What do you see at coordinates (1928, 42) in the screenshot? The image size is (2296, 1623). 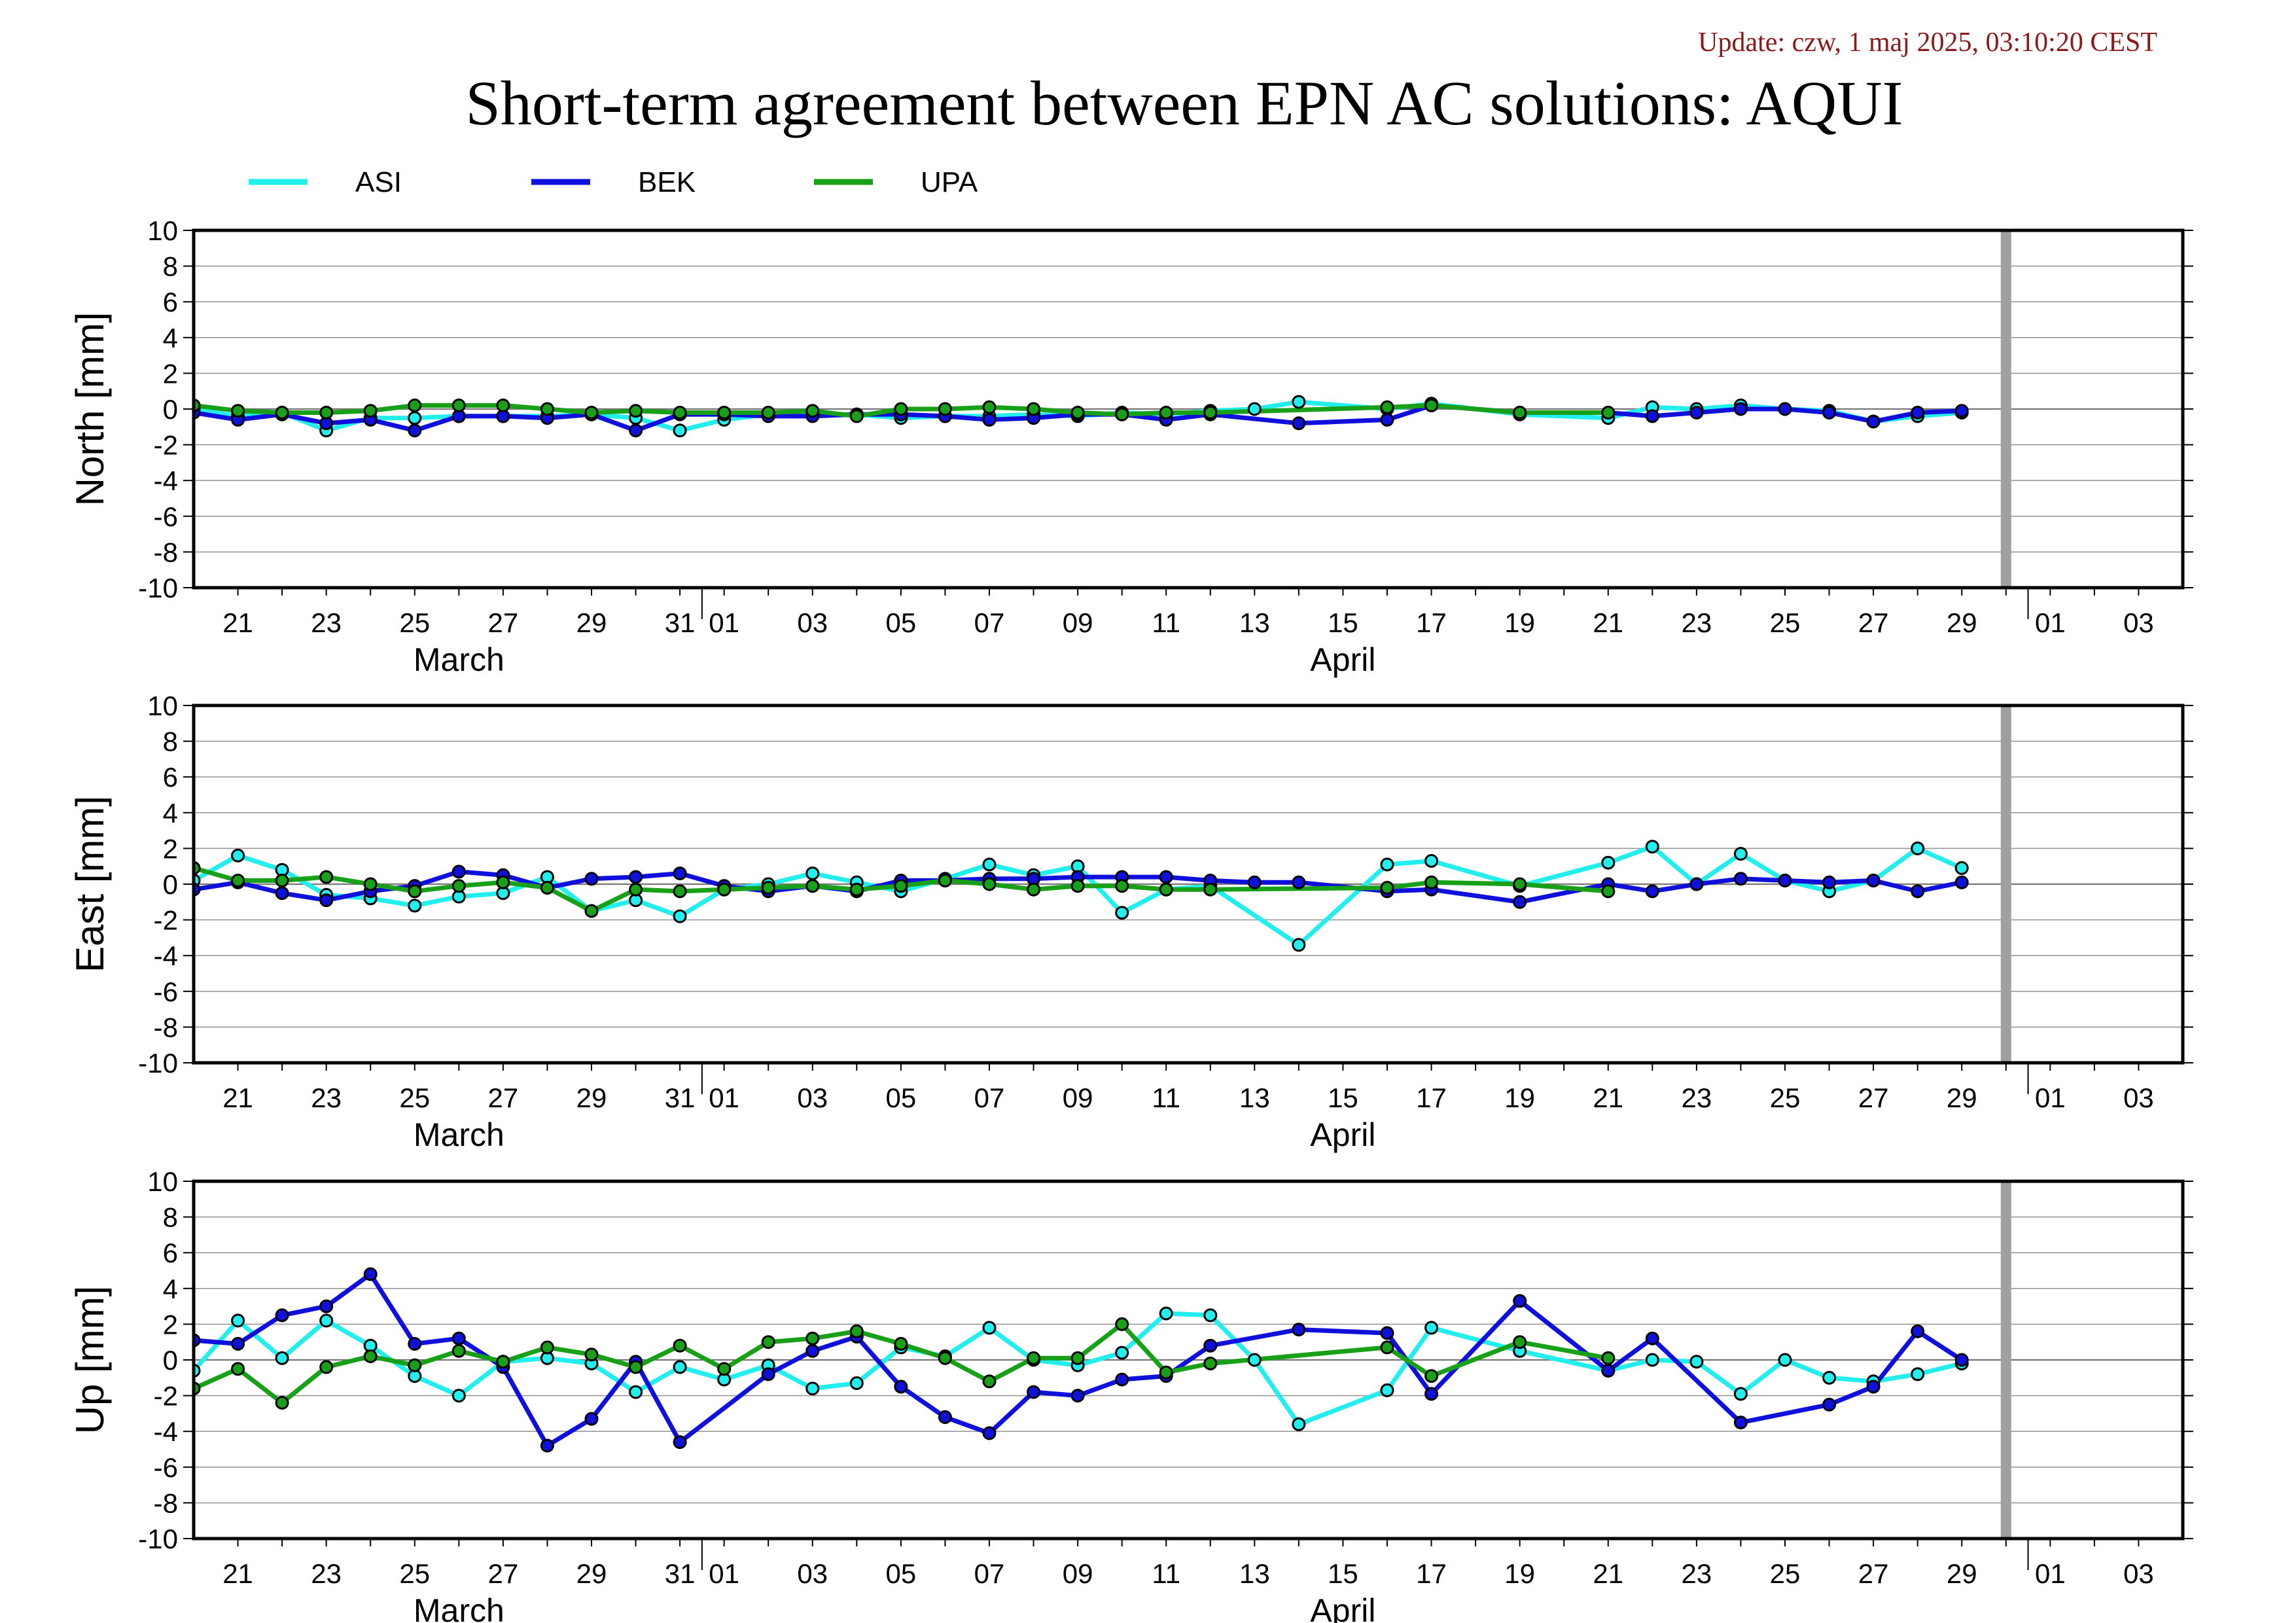 I see `update-timestamp: Update: czw, 1 maj 2025, 03:10:20 CEST` at bounding box center [1928, 42].